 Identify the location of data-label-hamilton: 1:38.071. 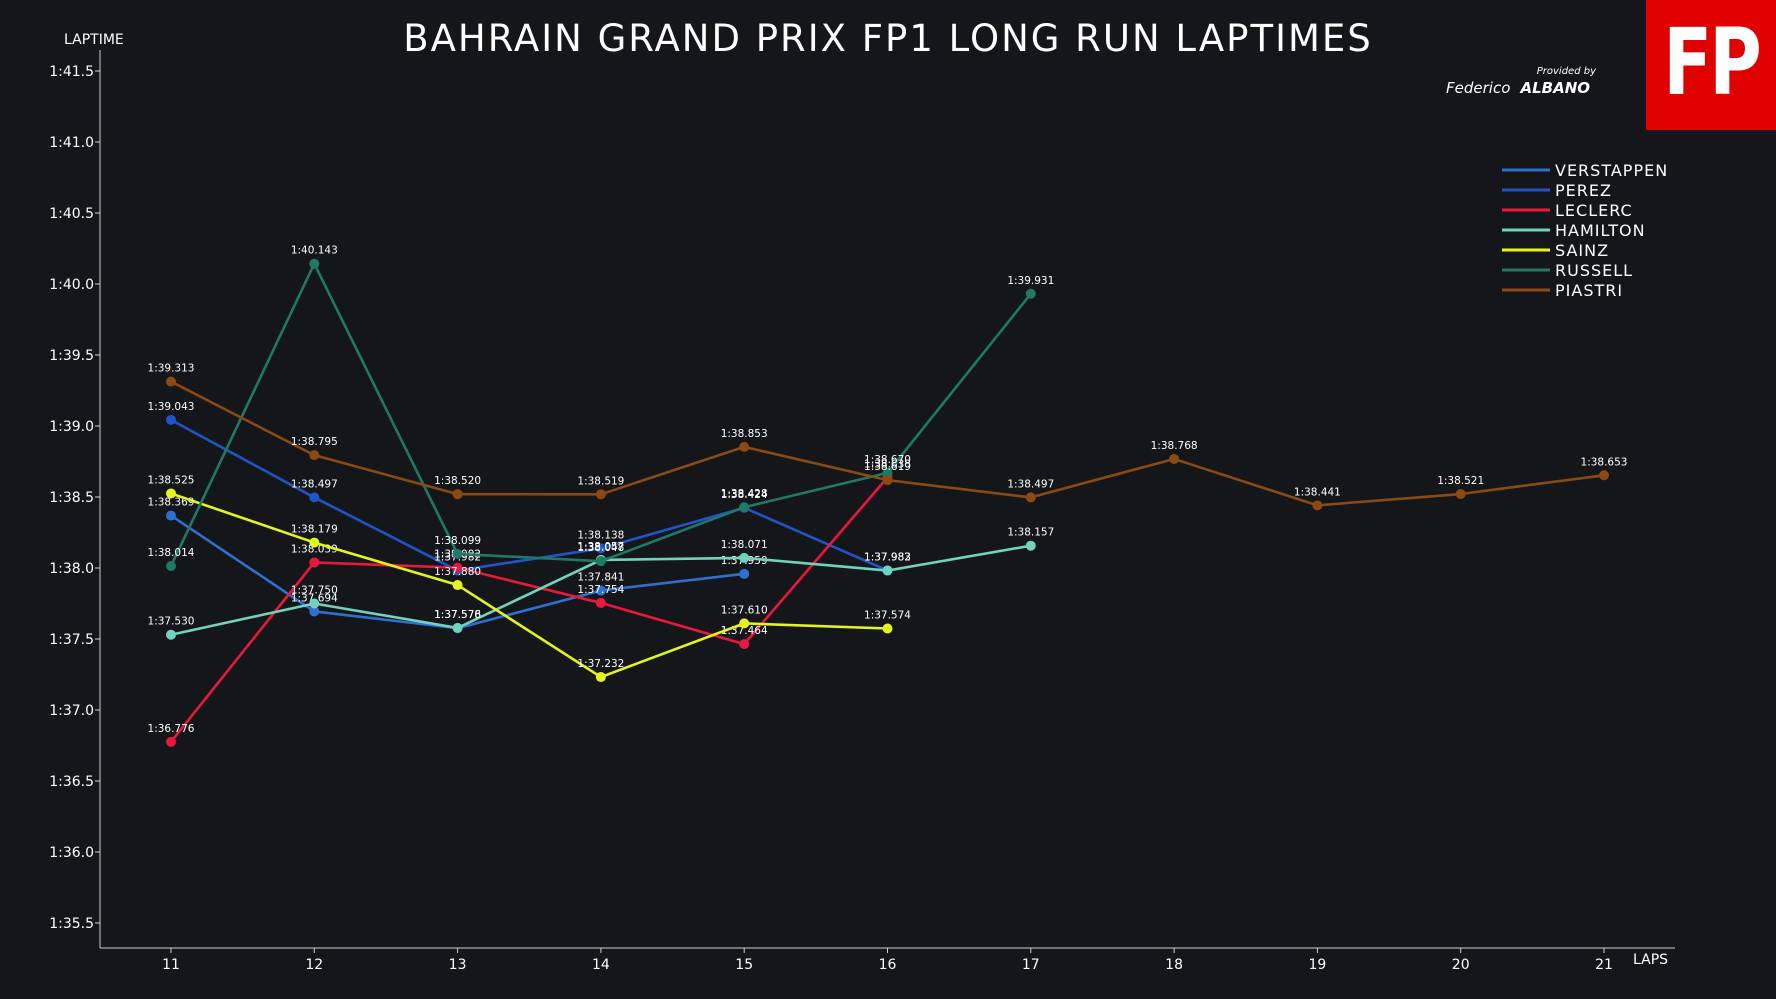
(744, 545).